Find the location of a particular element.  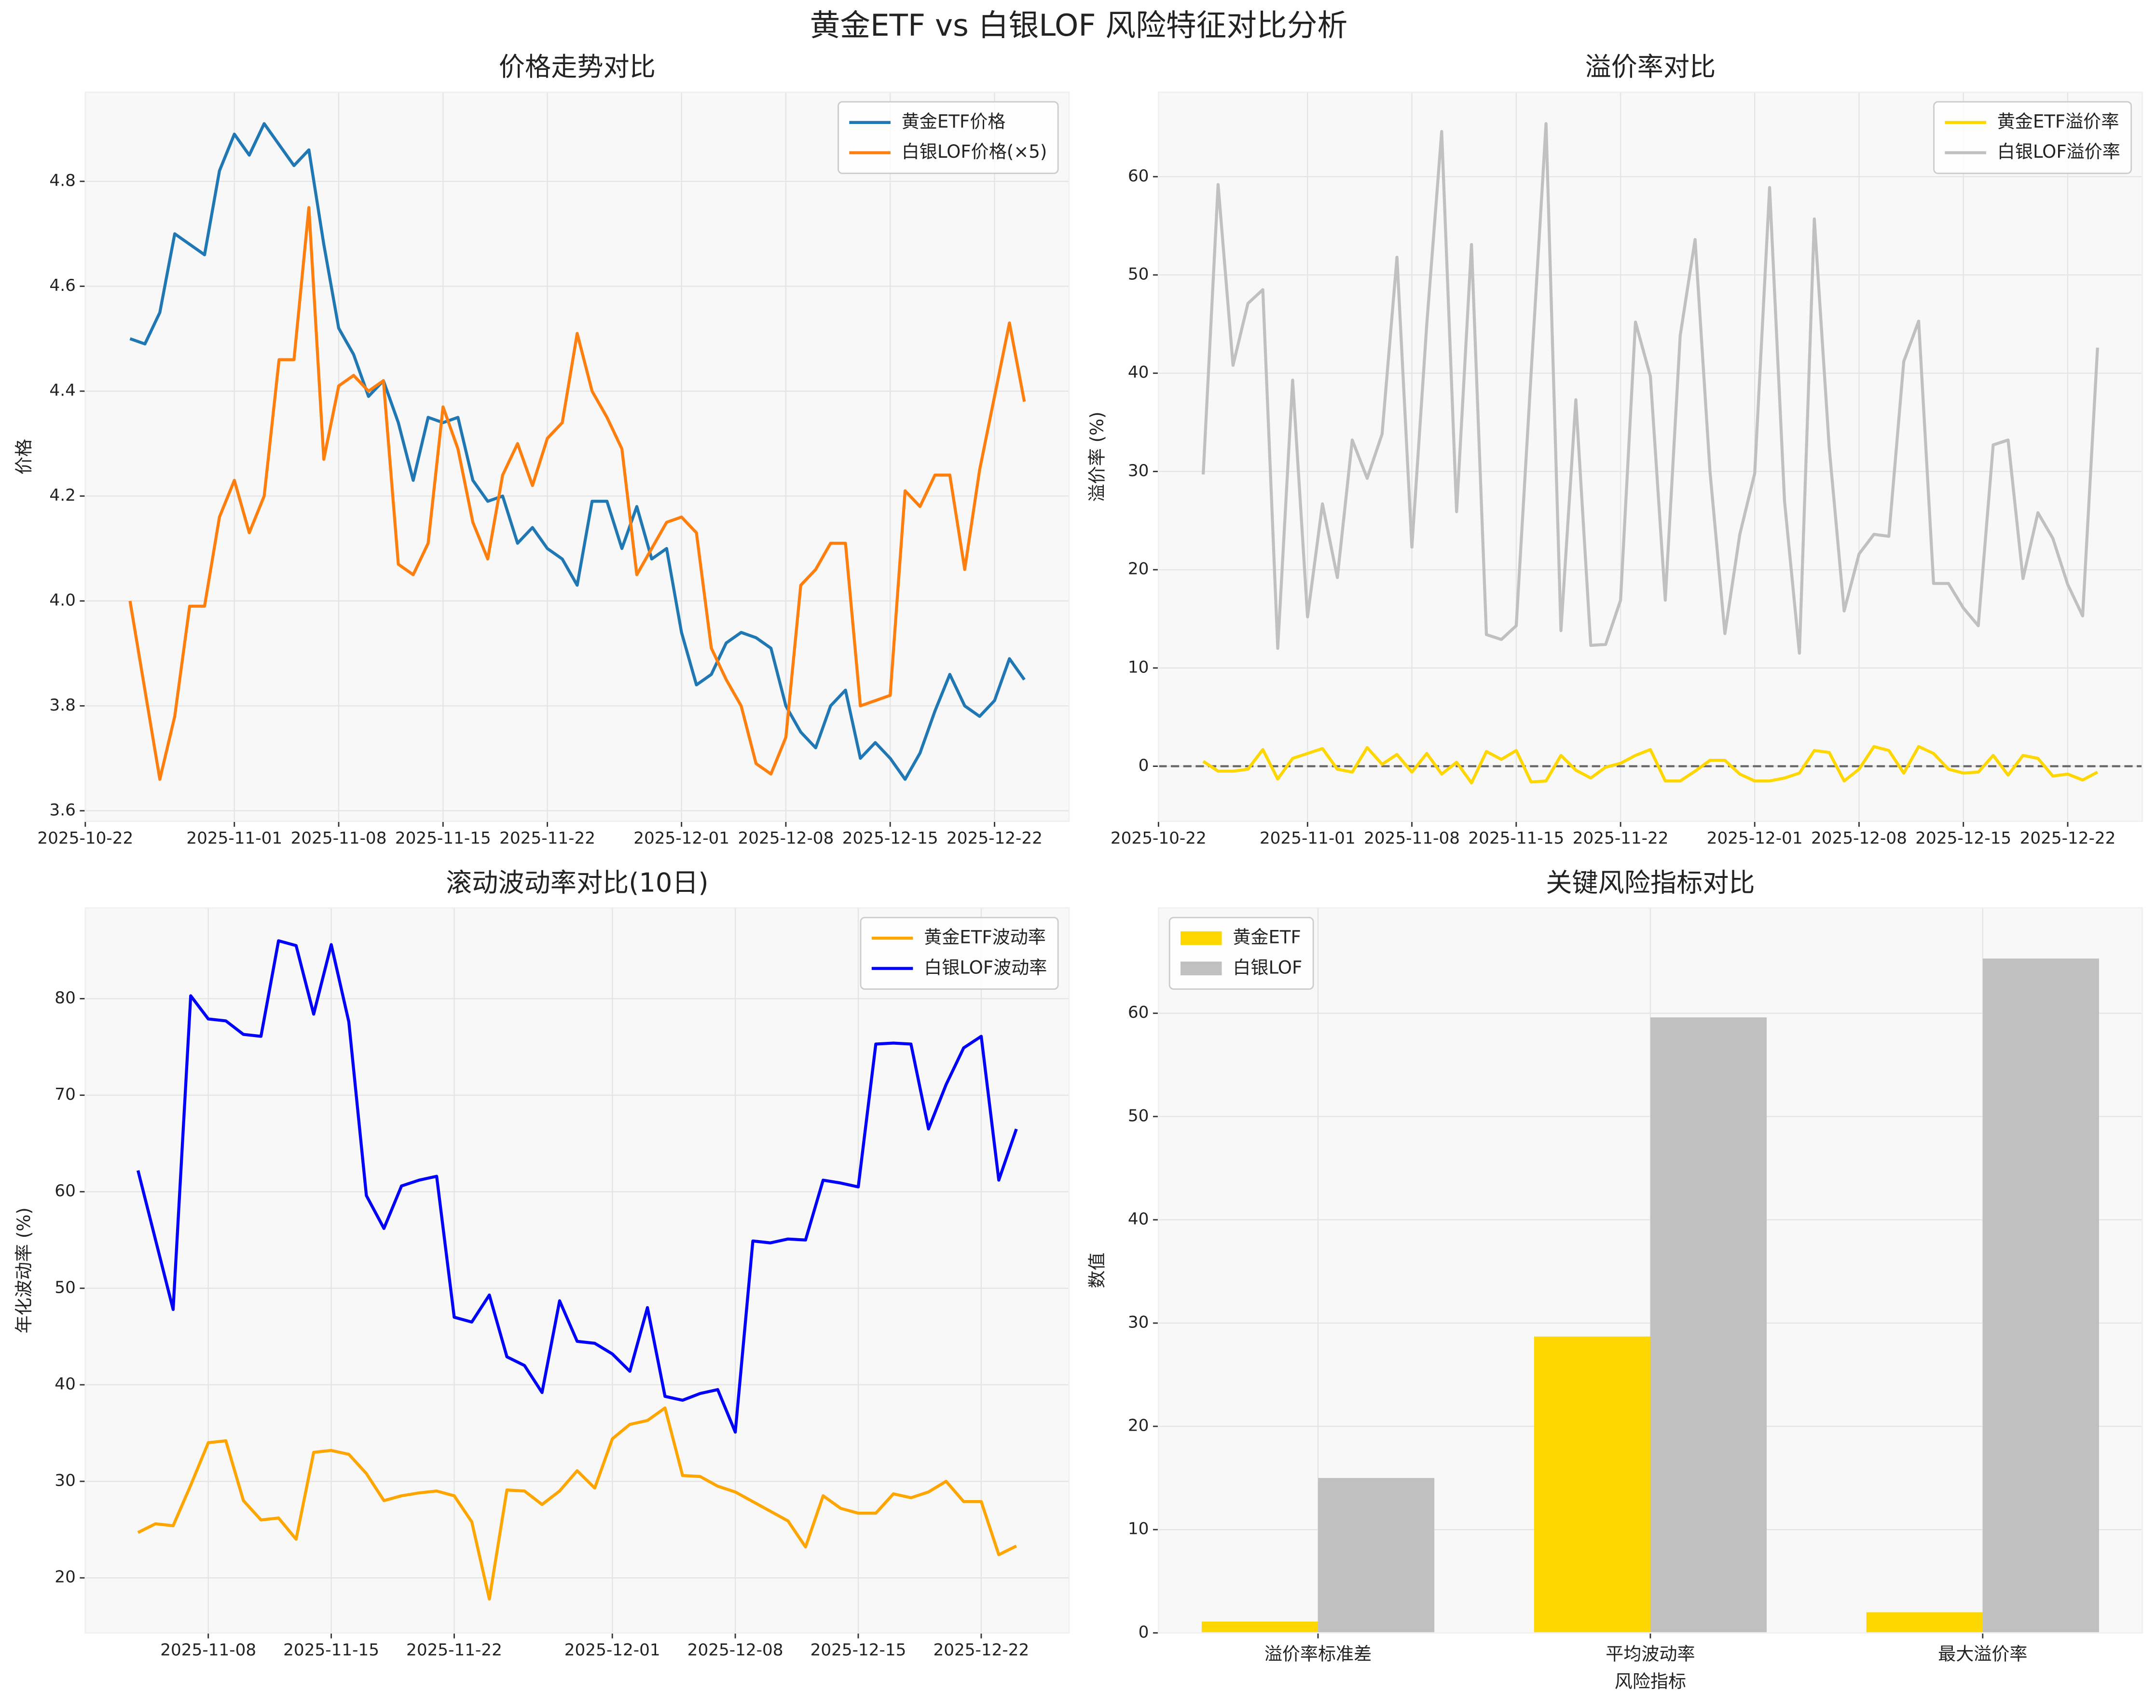

y-tick-label: 4.4 is located at coordinates (62, 390).